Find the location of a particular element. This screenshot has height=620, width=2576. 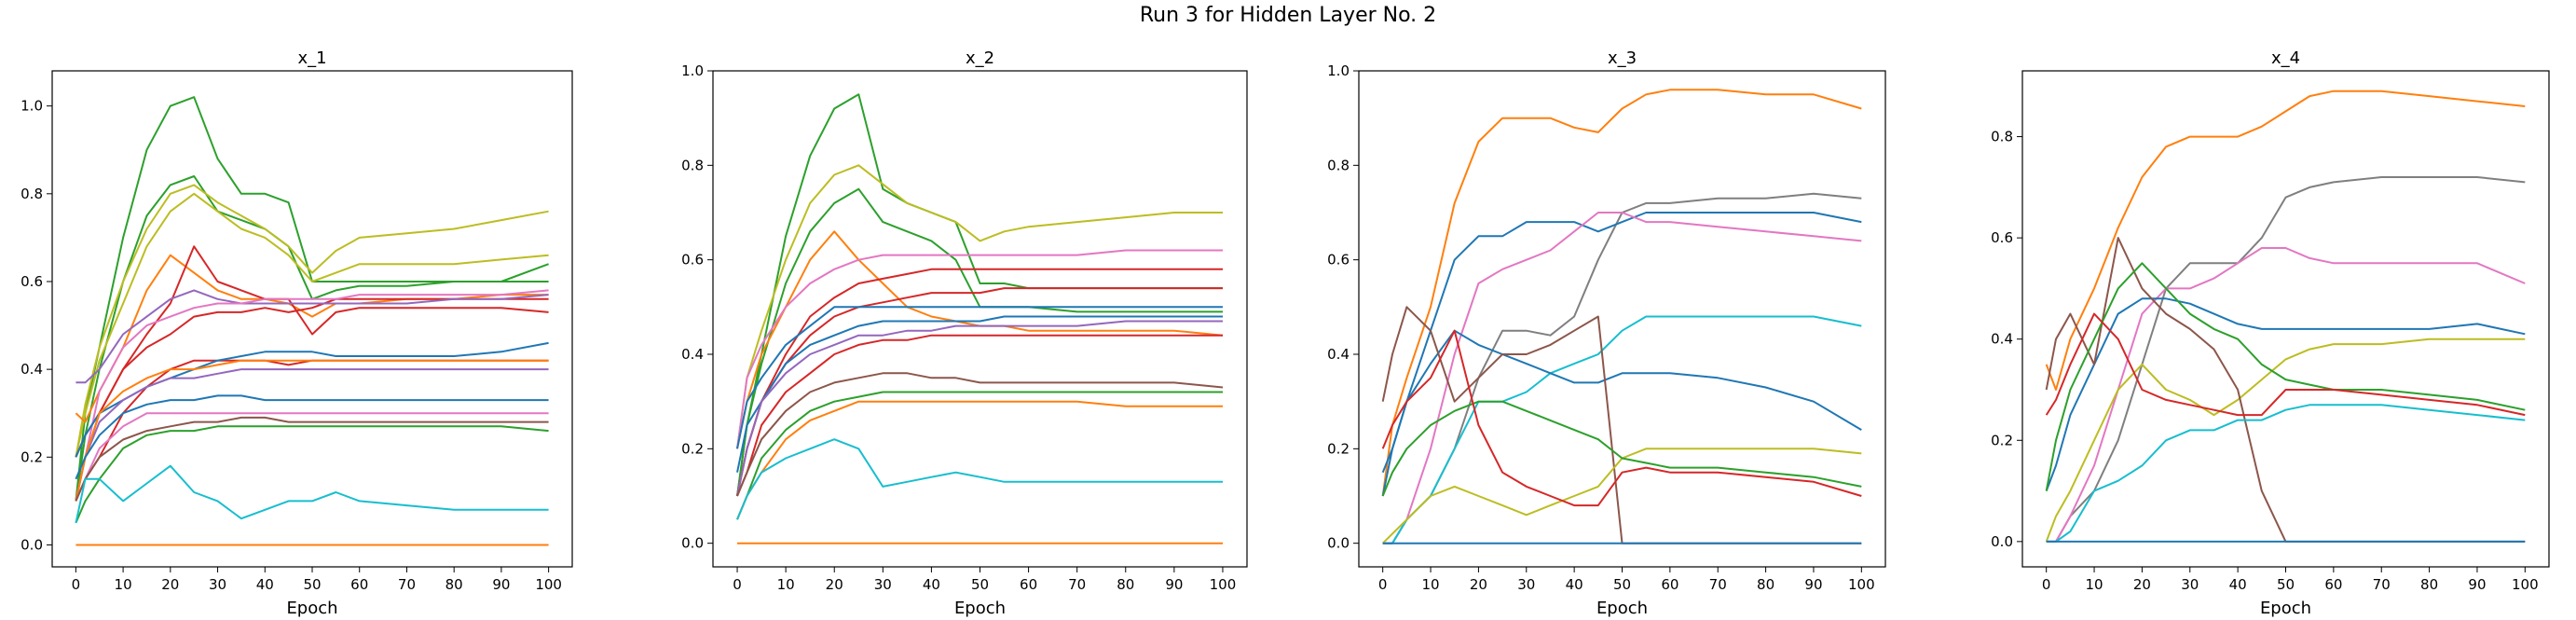

figure-title: Run 3 for Hidden Layer No. 2 is located at coordinates (1288, 15).